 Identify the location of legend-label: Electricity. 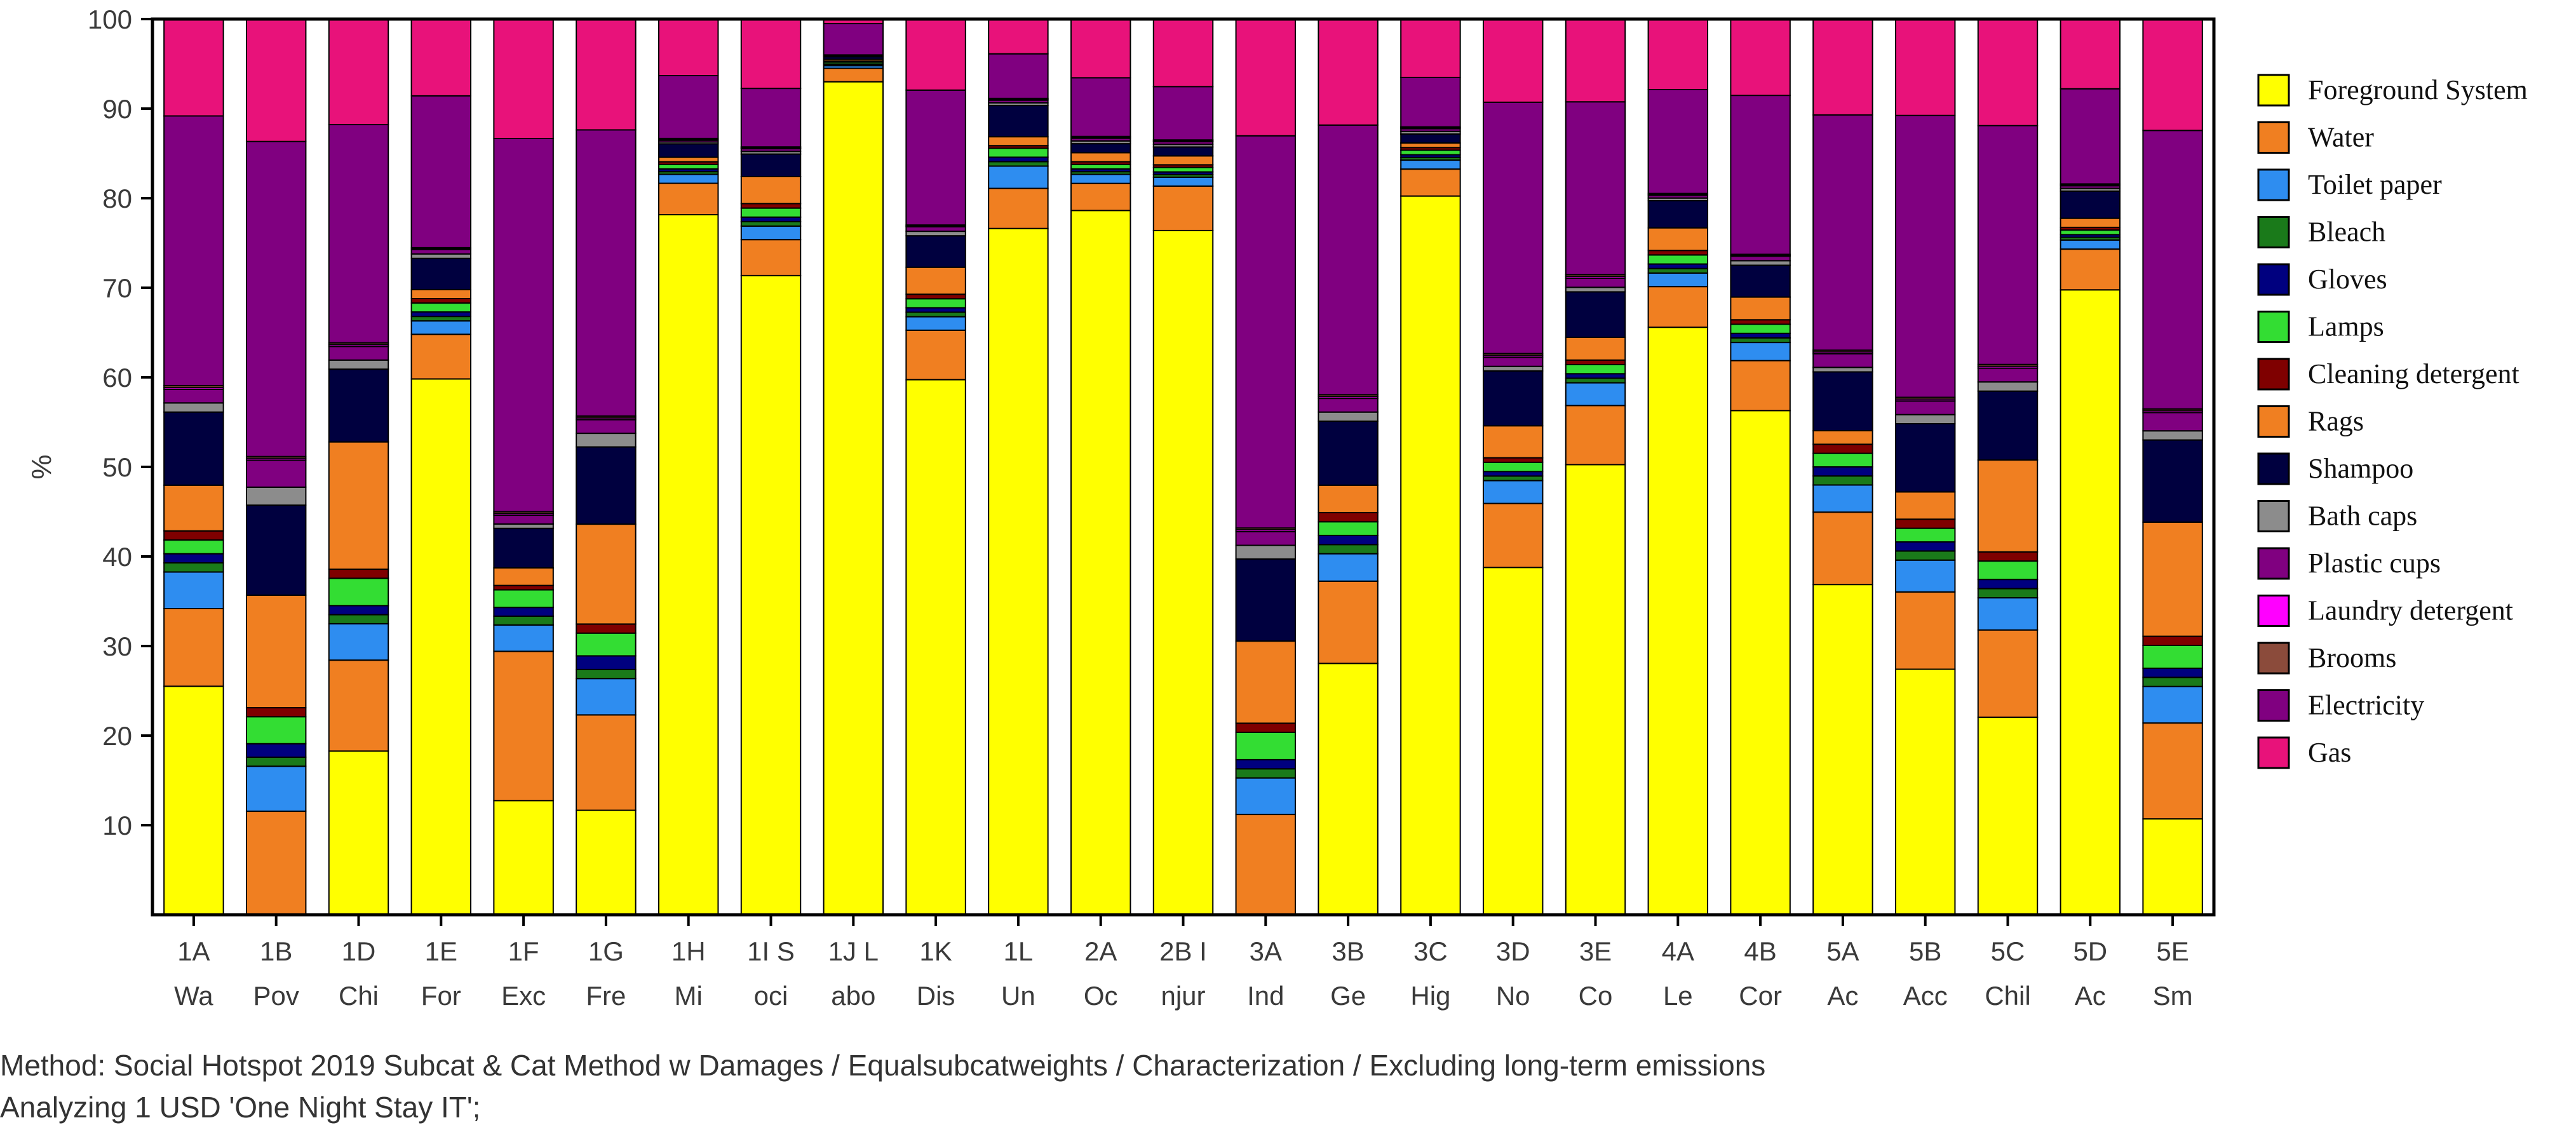
(2366, 705).